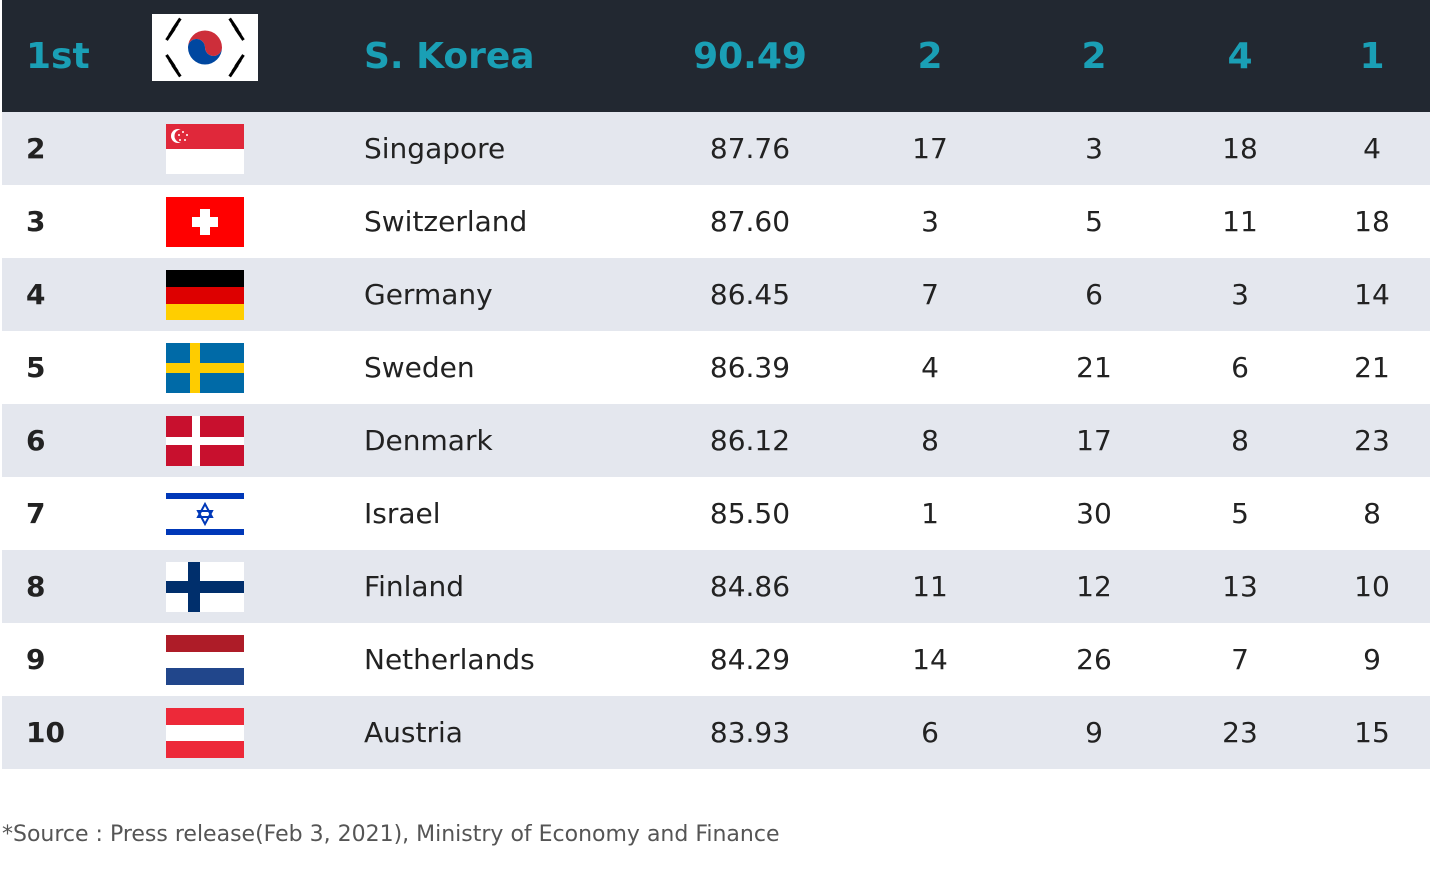  Describe the element at coordinates (446, 221) in the screenshot. I see `country: Switzerland` at that location.